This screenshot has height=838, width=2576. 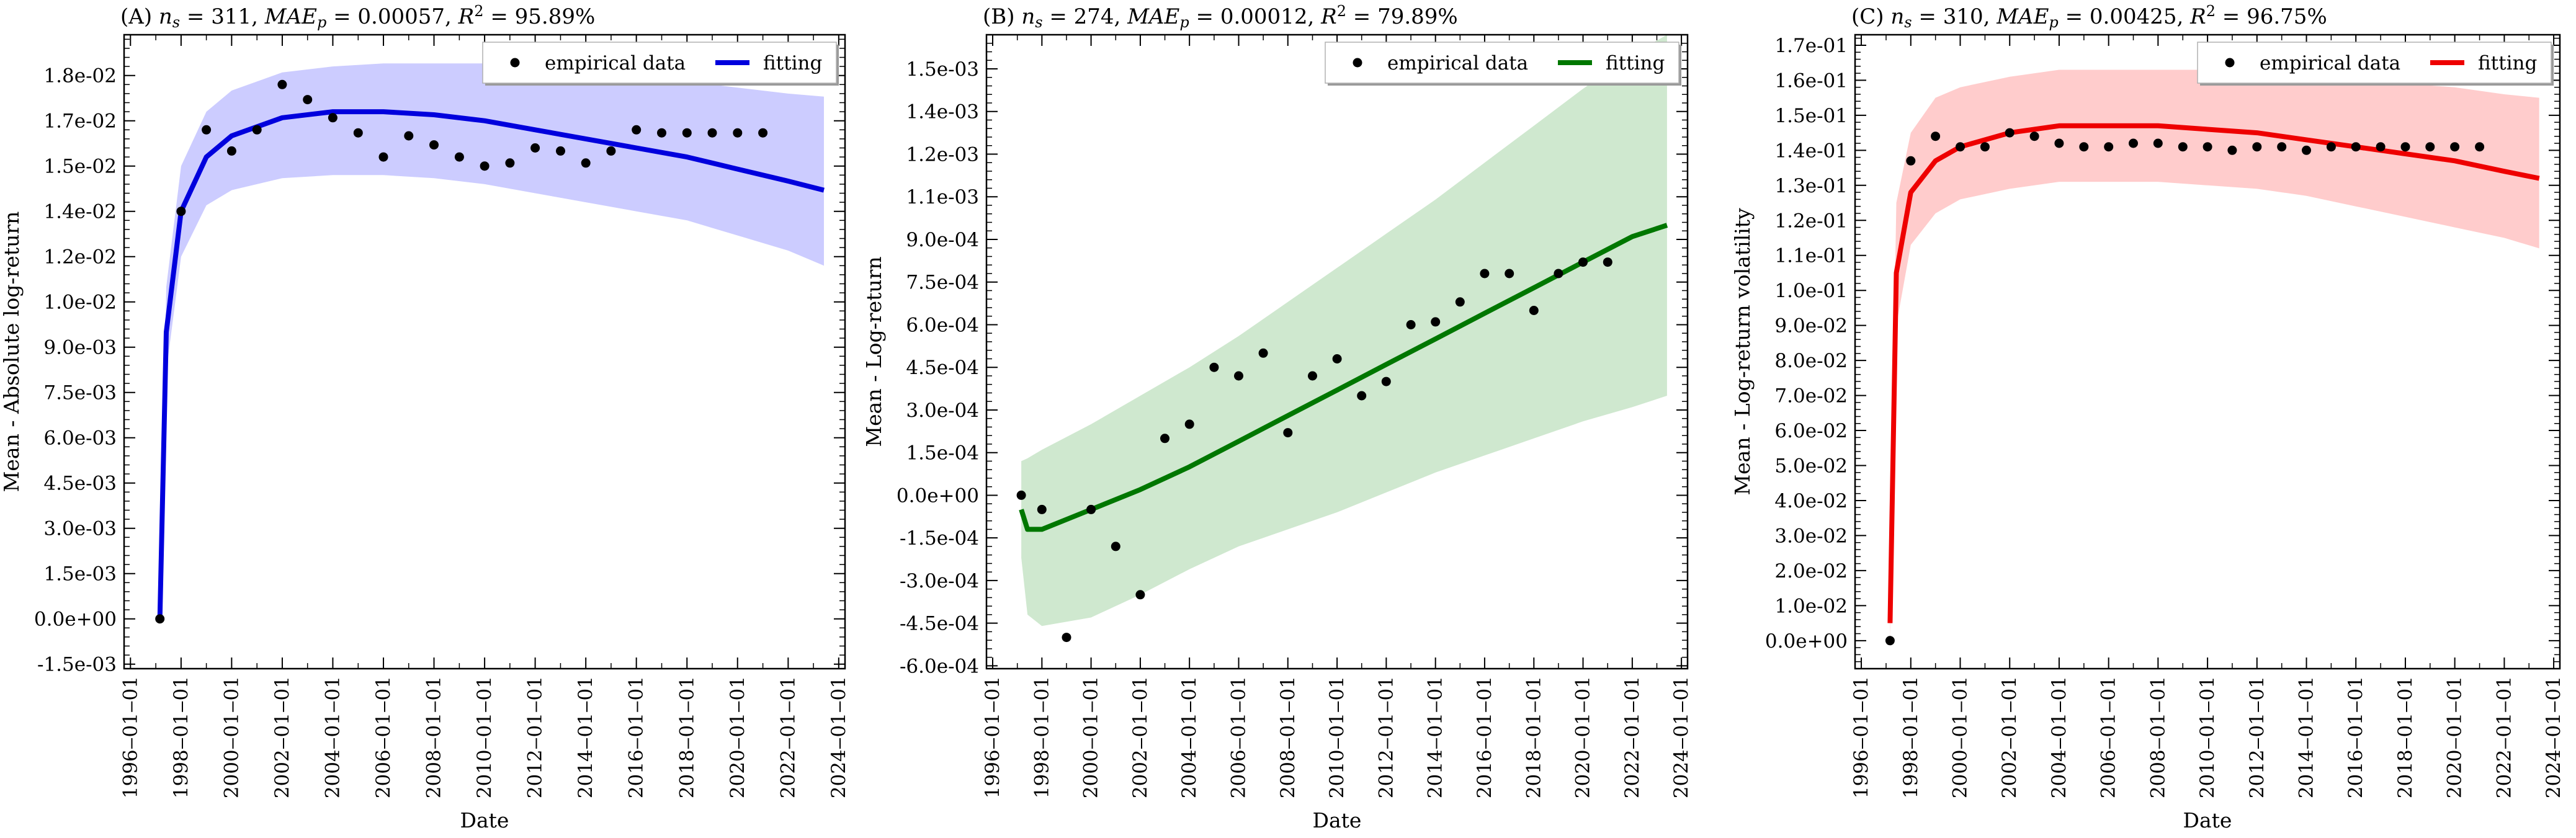 What do you see at coordinates (80, 529) in the screenshot?
I see `y-tick-label: 3.0e-03` at bounding box center [80, 529].